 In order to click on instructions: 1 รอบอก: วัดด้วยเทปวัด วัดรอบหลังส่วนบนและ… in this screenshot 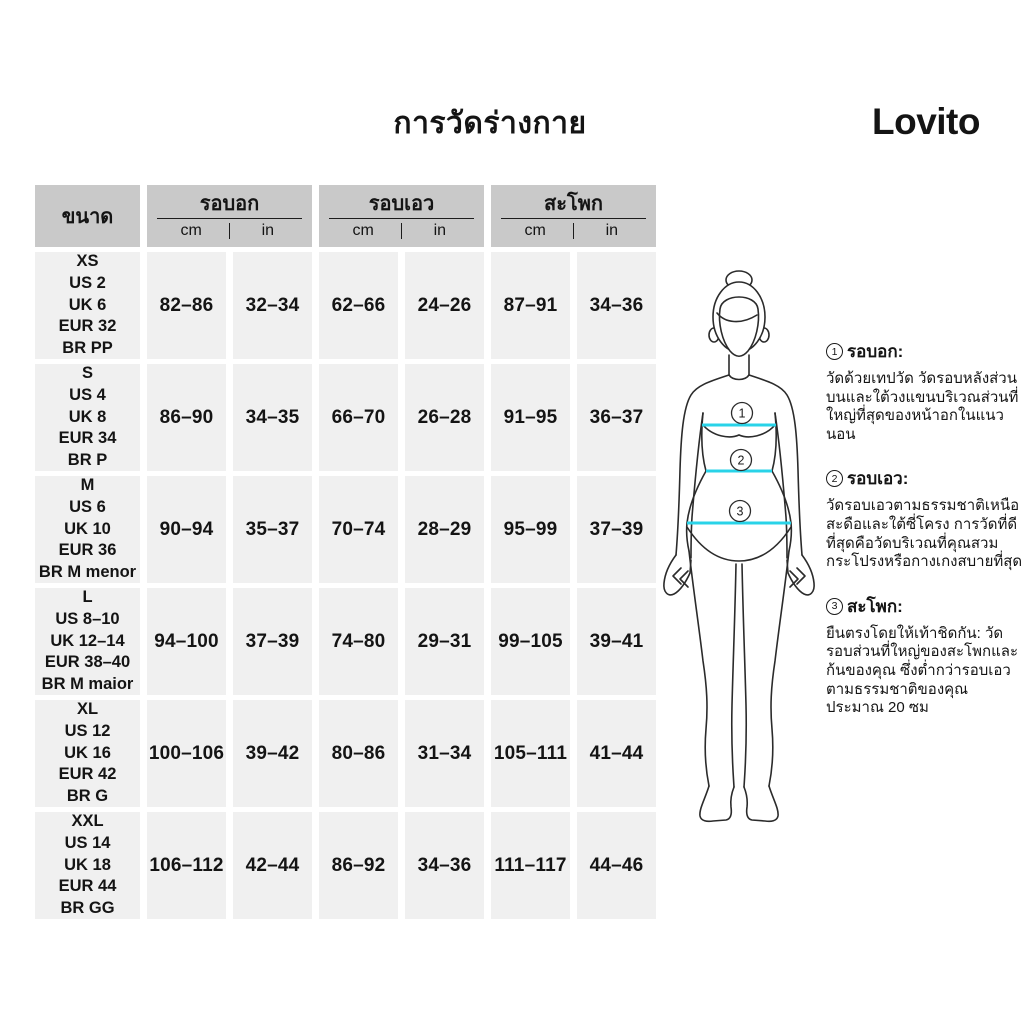, I will do `click(925, 528)`.